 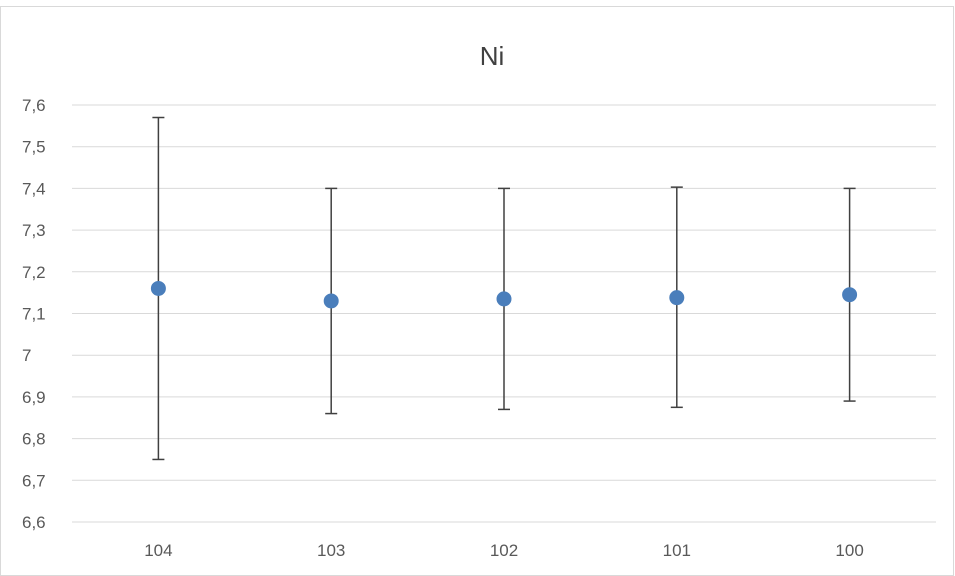 What do you see at coordinates (331, 550) in the screenshot?
I see `x-tick-label: 103` at bounding box center [331, 550].